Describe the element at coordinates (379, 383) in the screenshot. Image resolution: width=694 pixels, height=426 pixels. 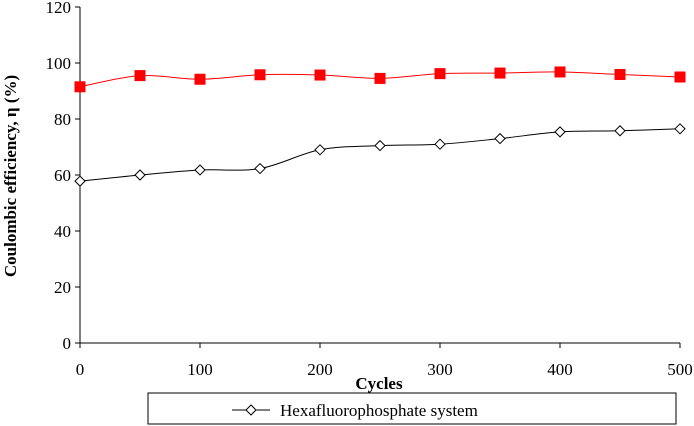
I see `x-axis-title: Cycles` at that location.